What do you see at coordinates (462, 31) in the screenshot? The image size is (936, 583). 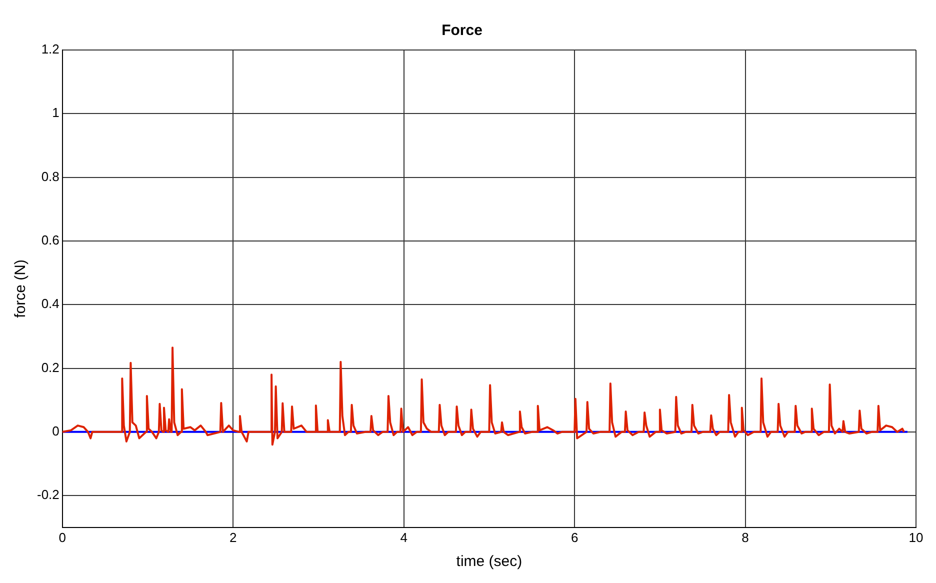 I see `chart-title: Force` at bounding box center [462, 31].